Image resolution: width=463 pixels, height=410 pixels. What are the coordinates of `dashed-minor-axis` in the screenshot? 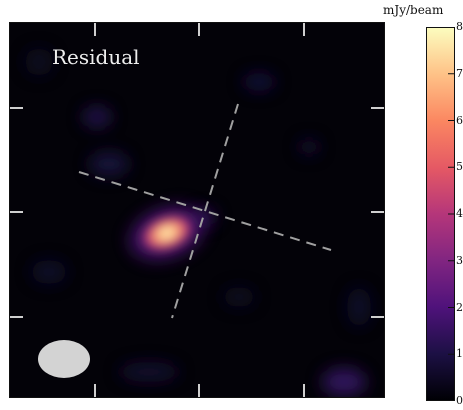 It's located at (205, 211).